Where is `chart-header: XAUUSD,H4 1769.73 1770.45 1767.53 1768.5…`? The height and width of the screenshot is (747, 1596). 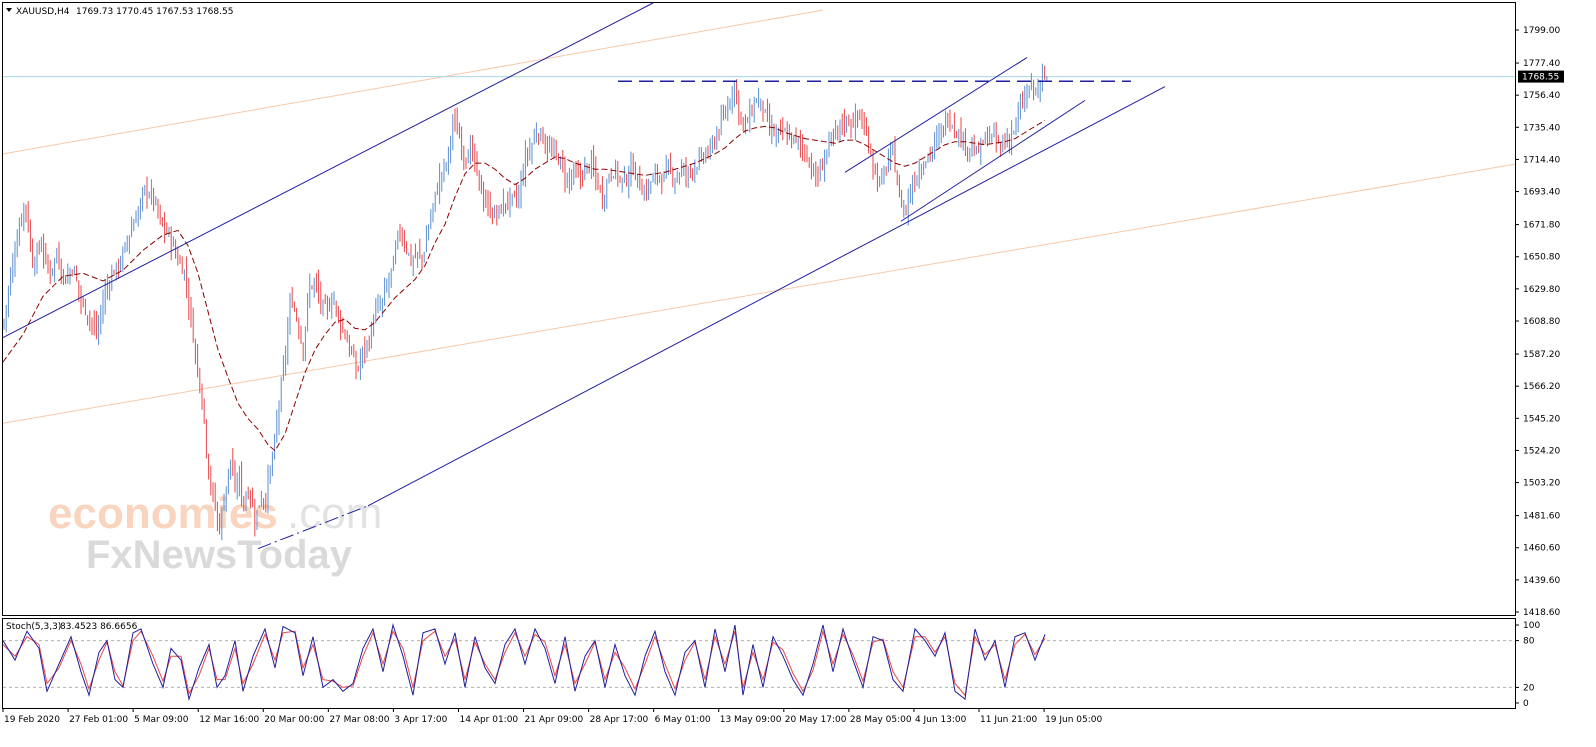 chart-header: XAUUSD,H4 1769.73 1770.45 1767.53 1768.5… is located at coordinates (119, 12).